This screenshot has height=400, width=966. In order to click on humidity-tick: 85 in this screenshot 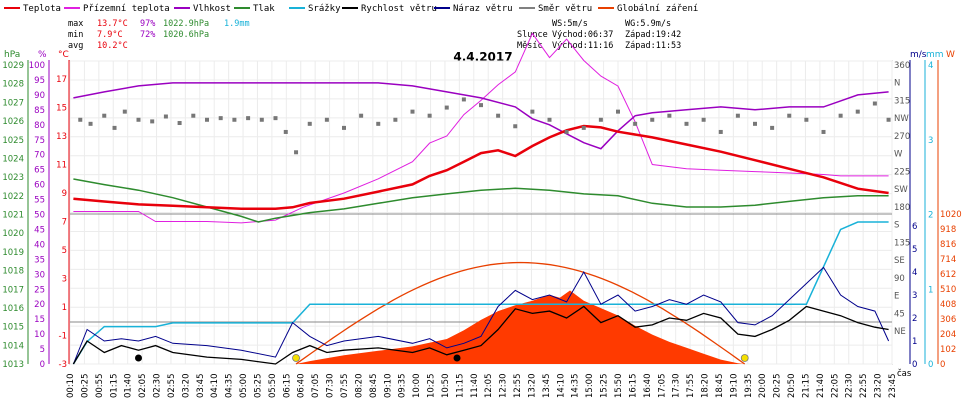, I will do `click(39, 111)`.